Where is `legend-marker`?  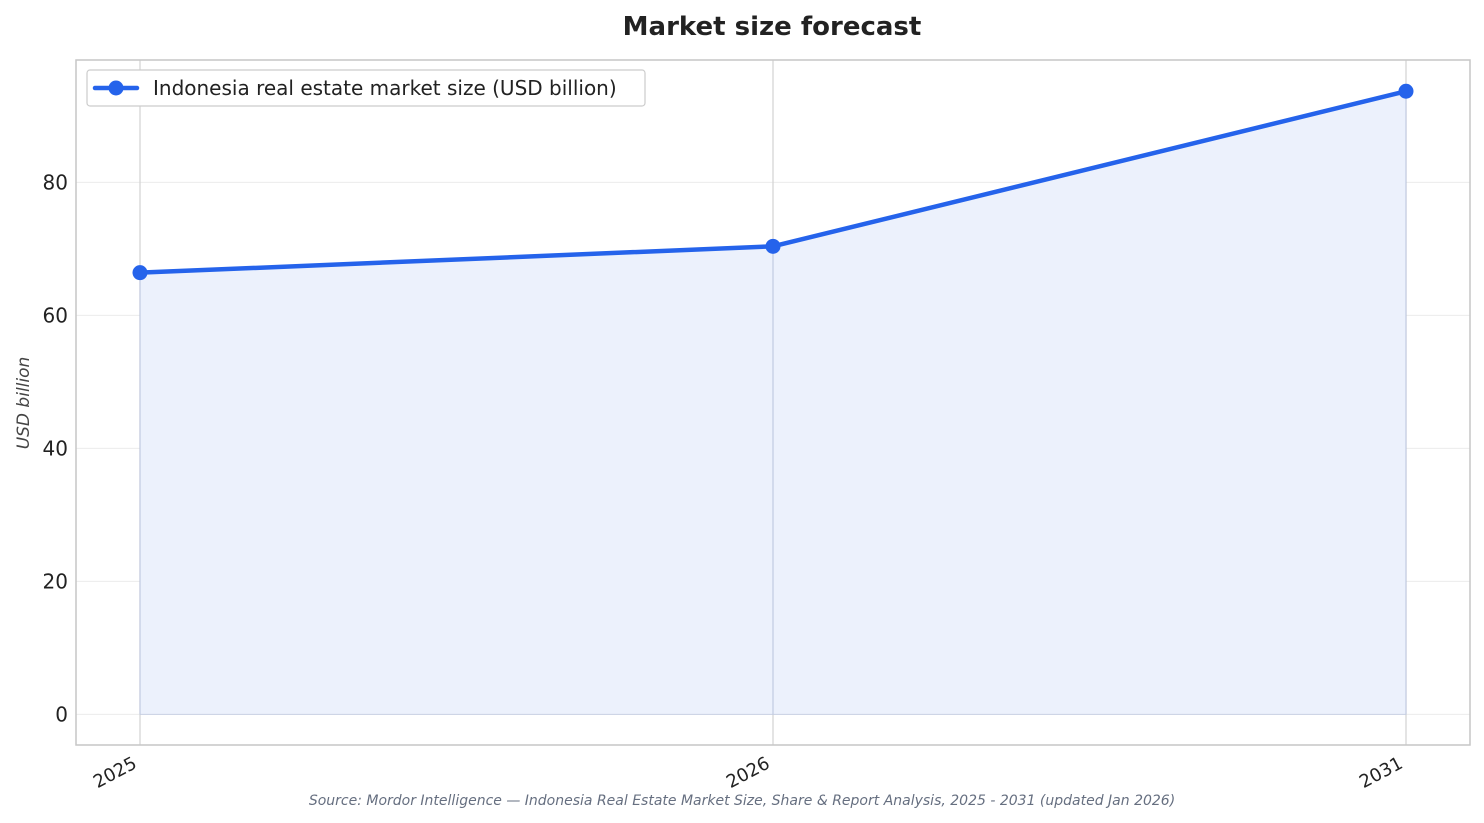 legend-marker is located at coordinates (116, 88).